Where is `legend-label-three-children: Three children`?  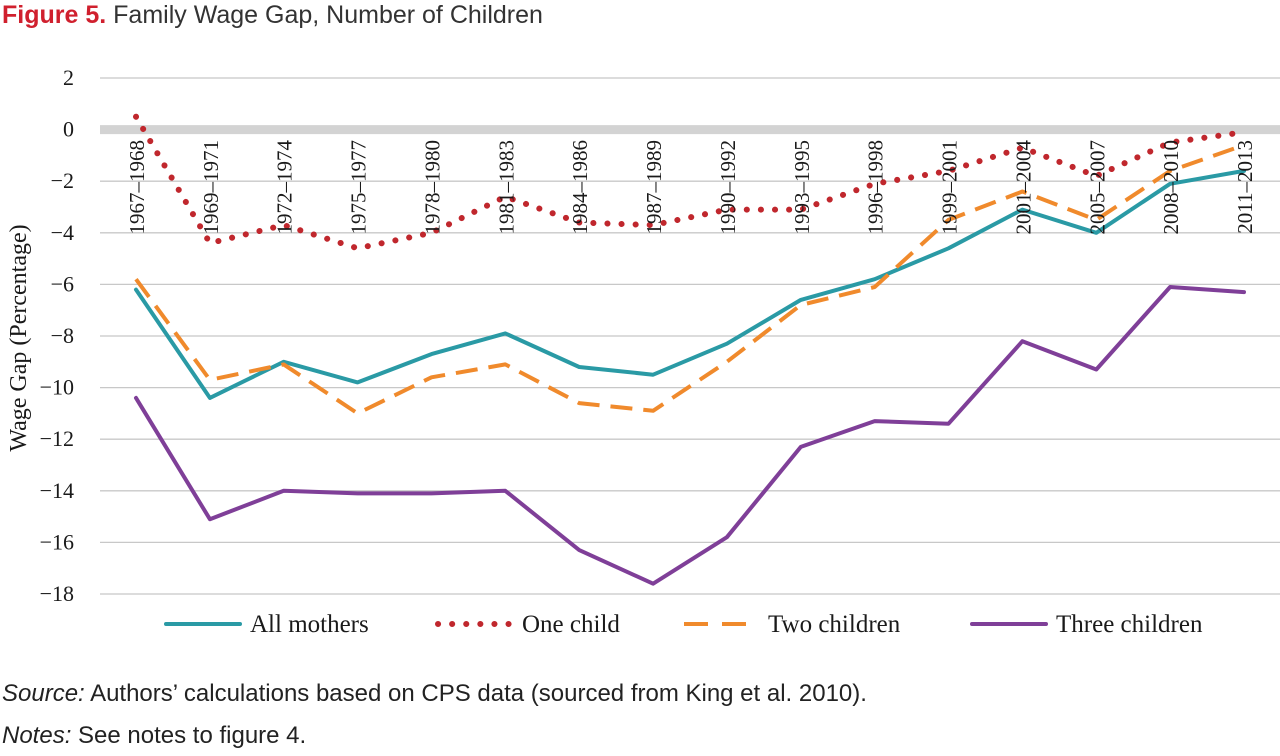 legend-label-three-children: Three children is located at coordinates (1129, 624).